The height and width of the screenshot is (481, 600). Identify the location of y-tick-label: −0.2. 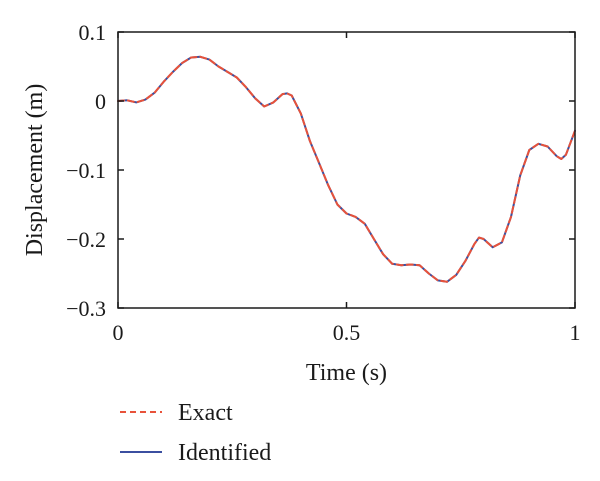
(86, 239).